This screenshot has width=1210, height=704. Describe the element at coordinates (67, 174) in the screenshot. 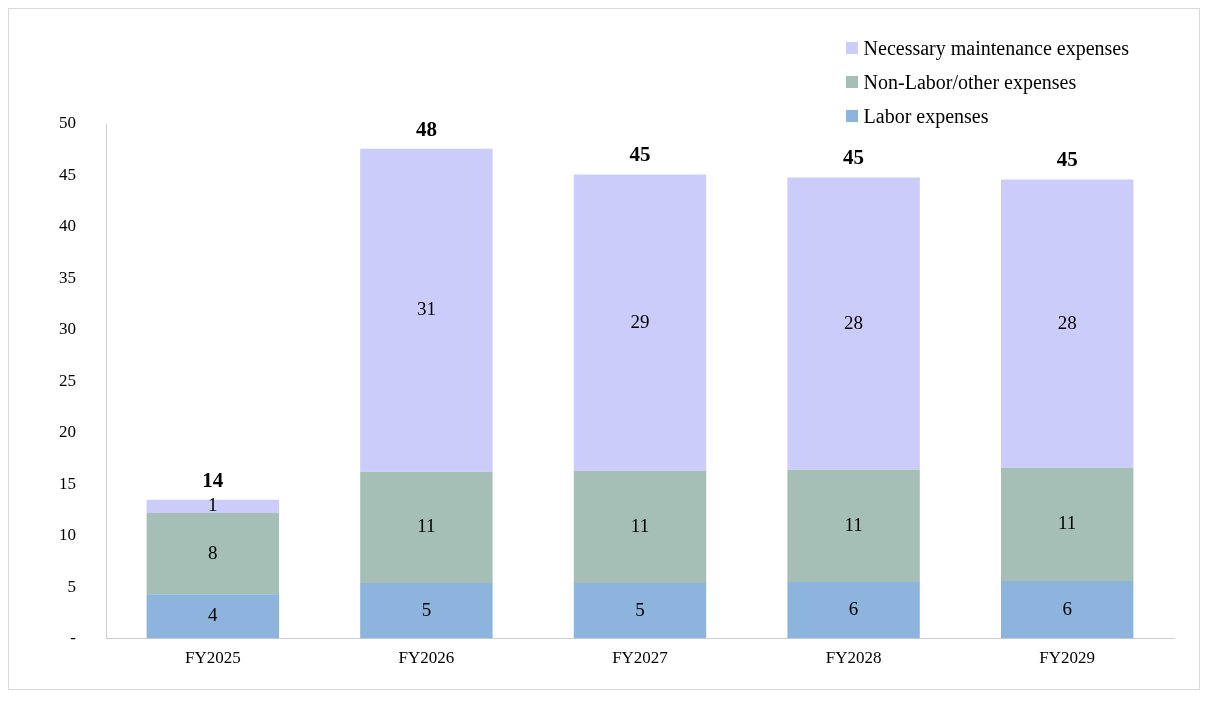

I see `y-tick-label: 45` at that location.